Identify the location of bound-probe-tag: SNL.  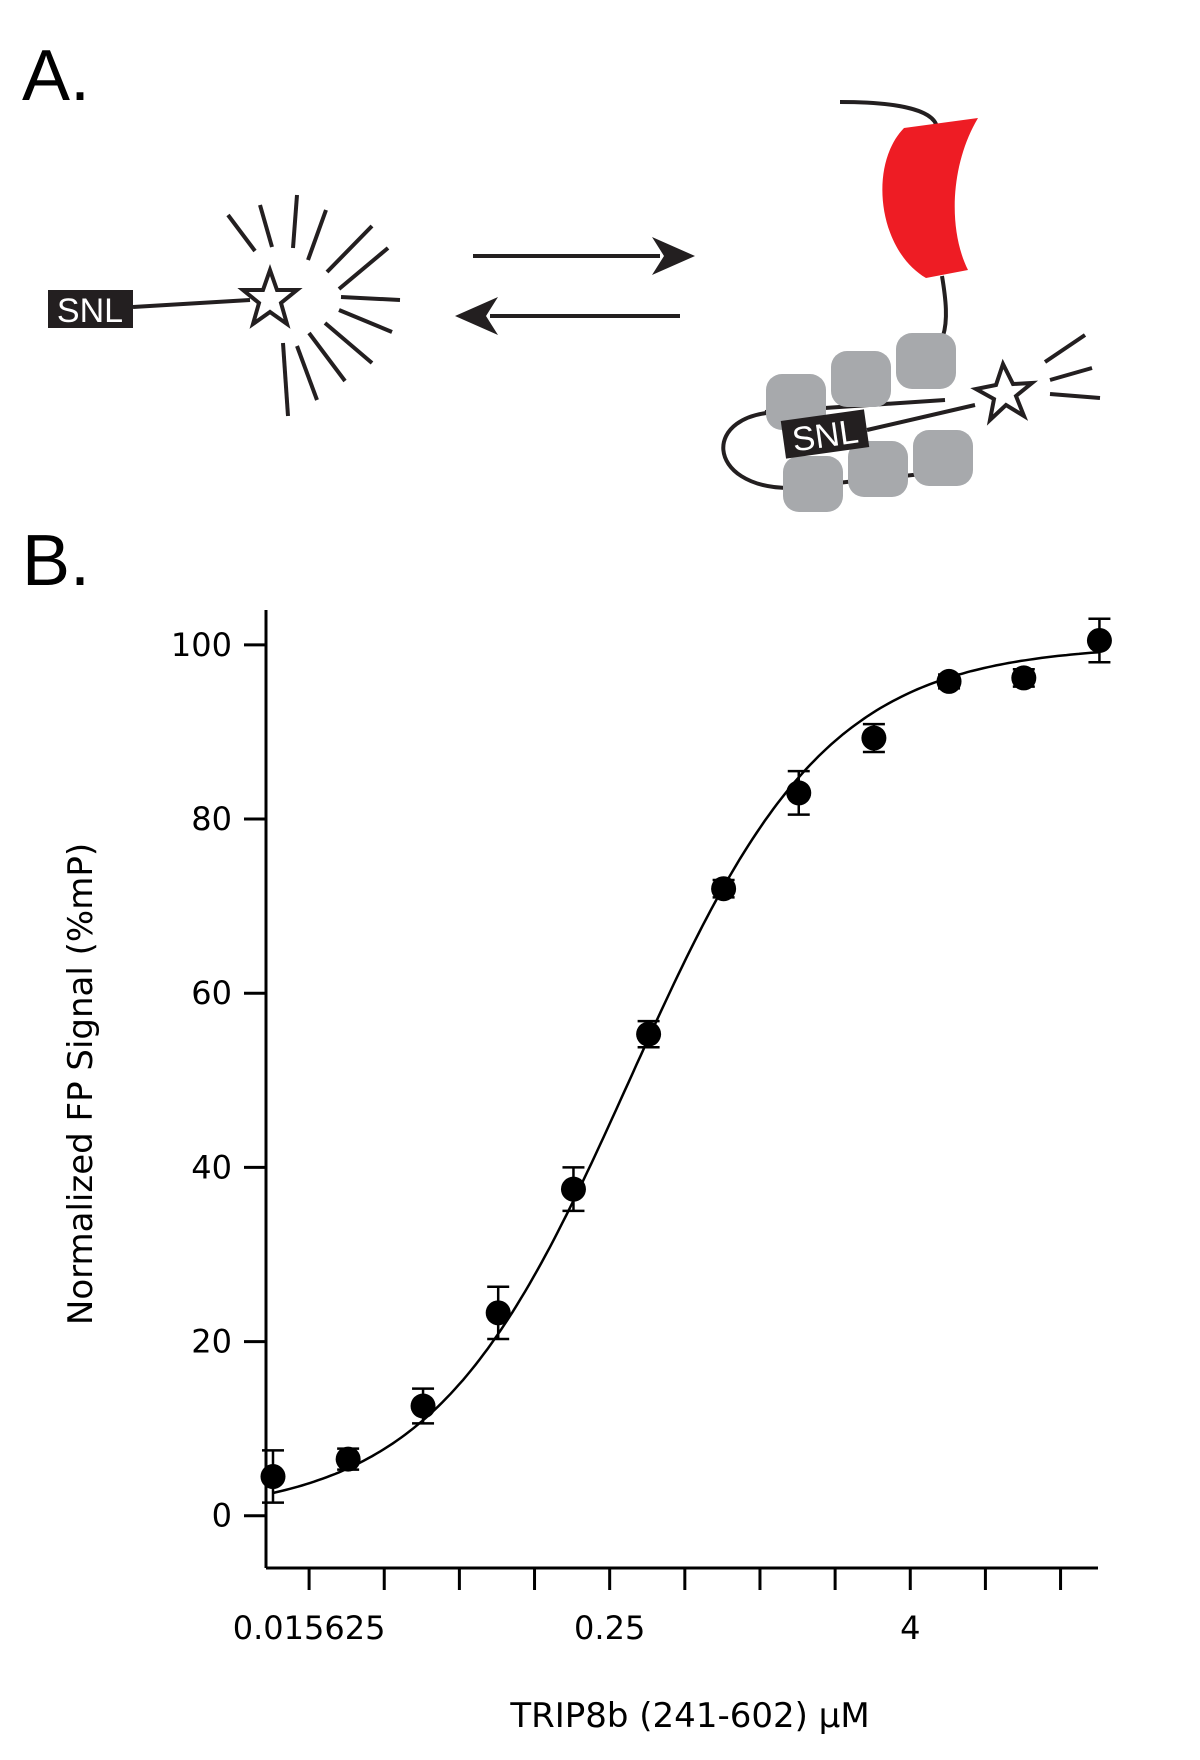
(825, 434).